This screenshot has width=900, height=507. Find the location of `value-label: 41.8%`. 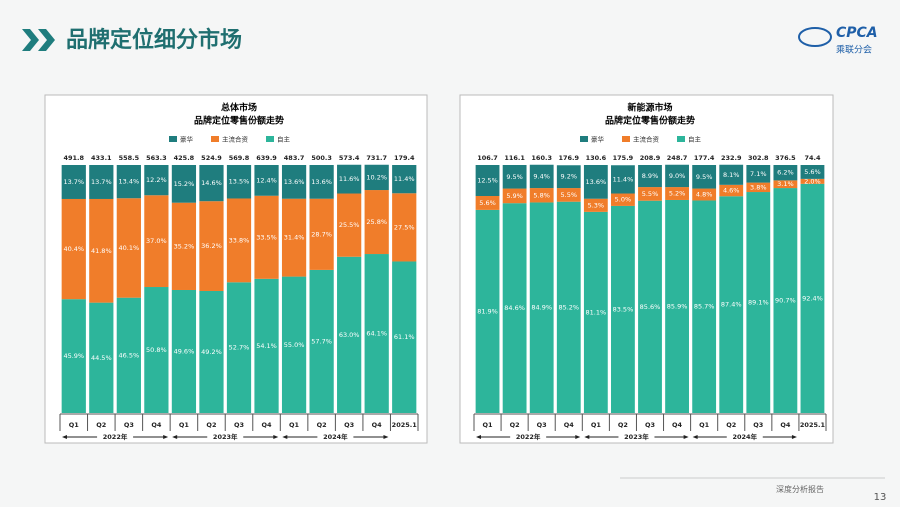

value-label: 41.8% is located at coordinates (101, 251).